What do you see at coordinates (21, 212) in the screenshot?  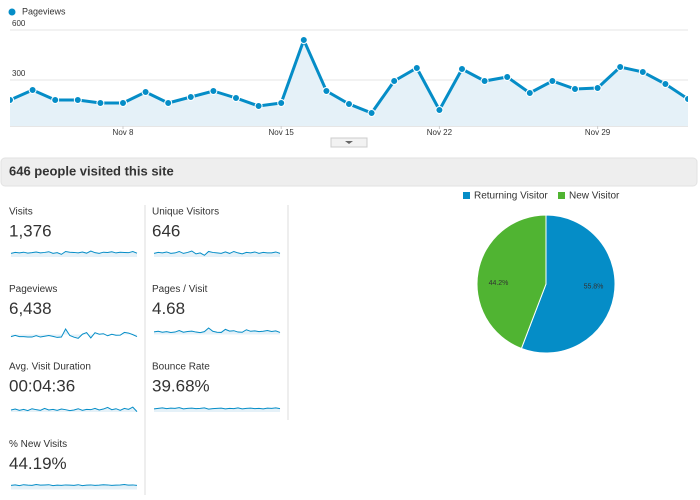 I see `metric-label: Visits` at bounding box center [21, 212].